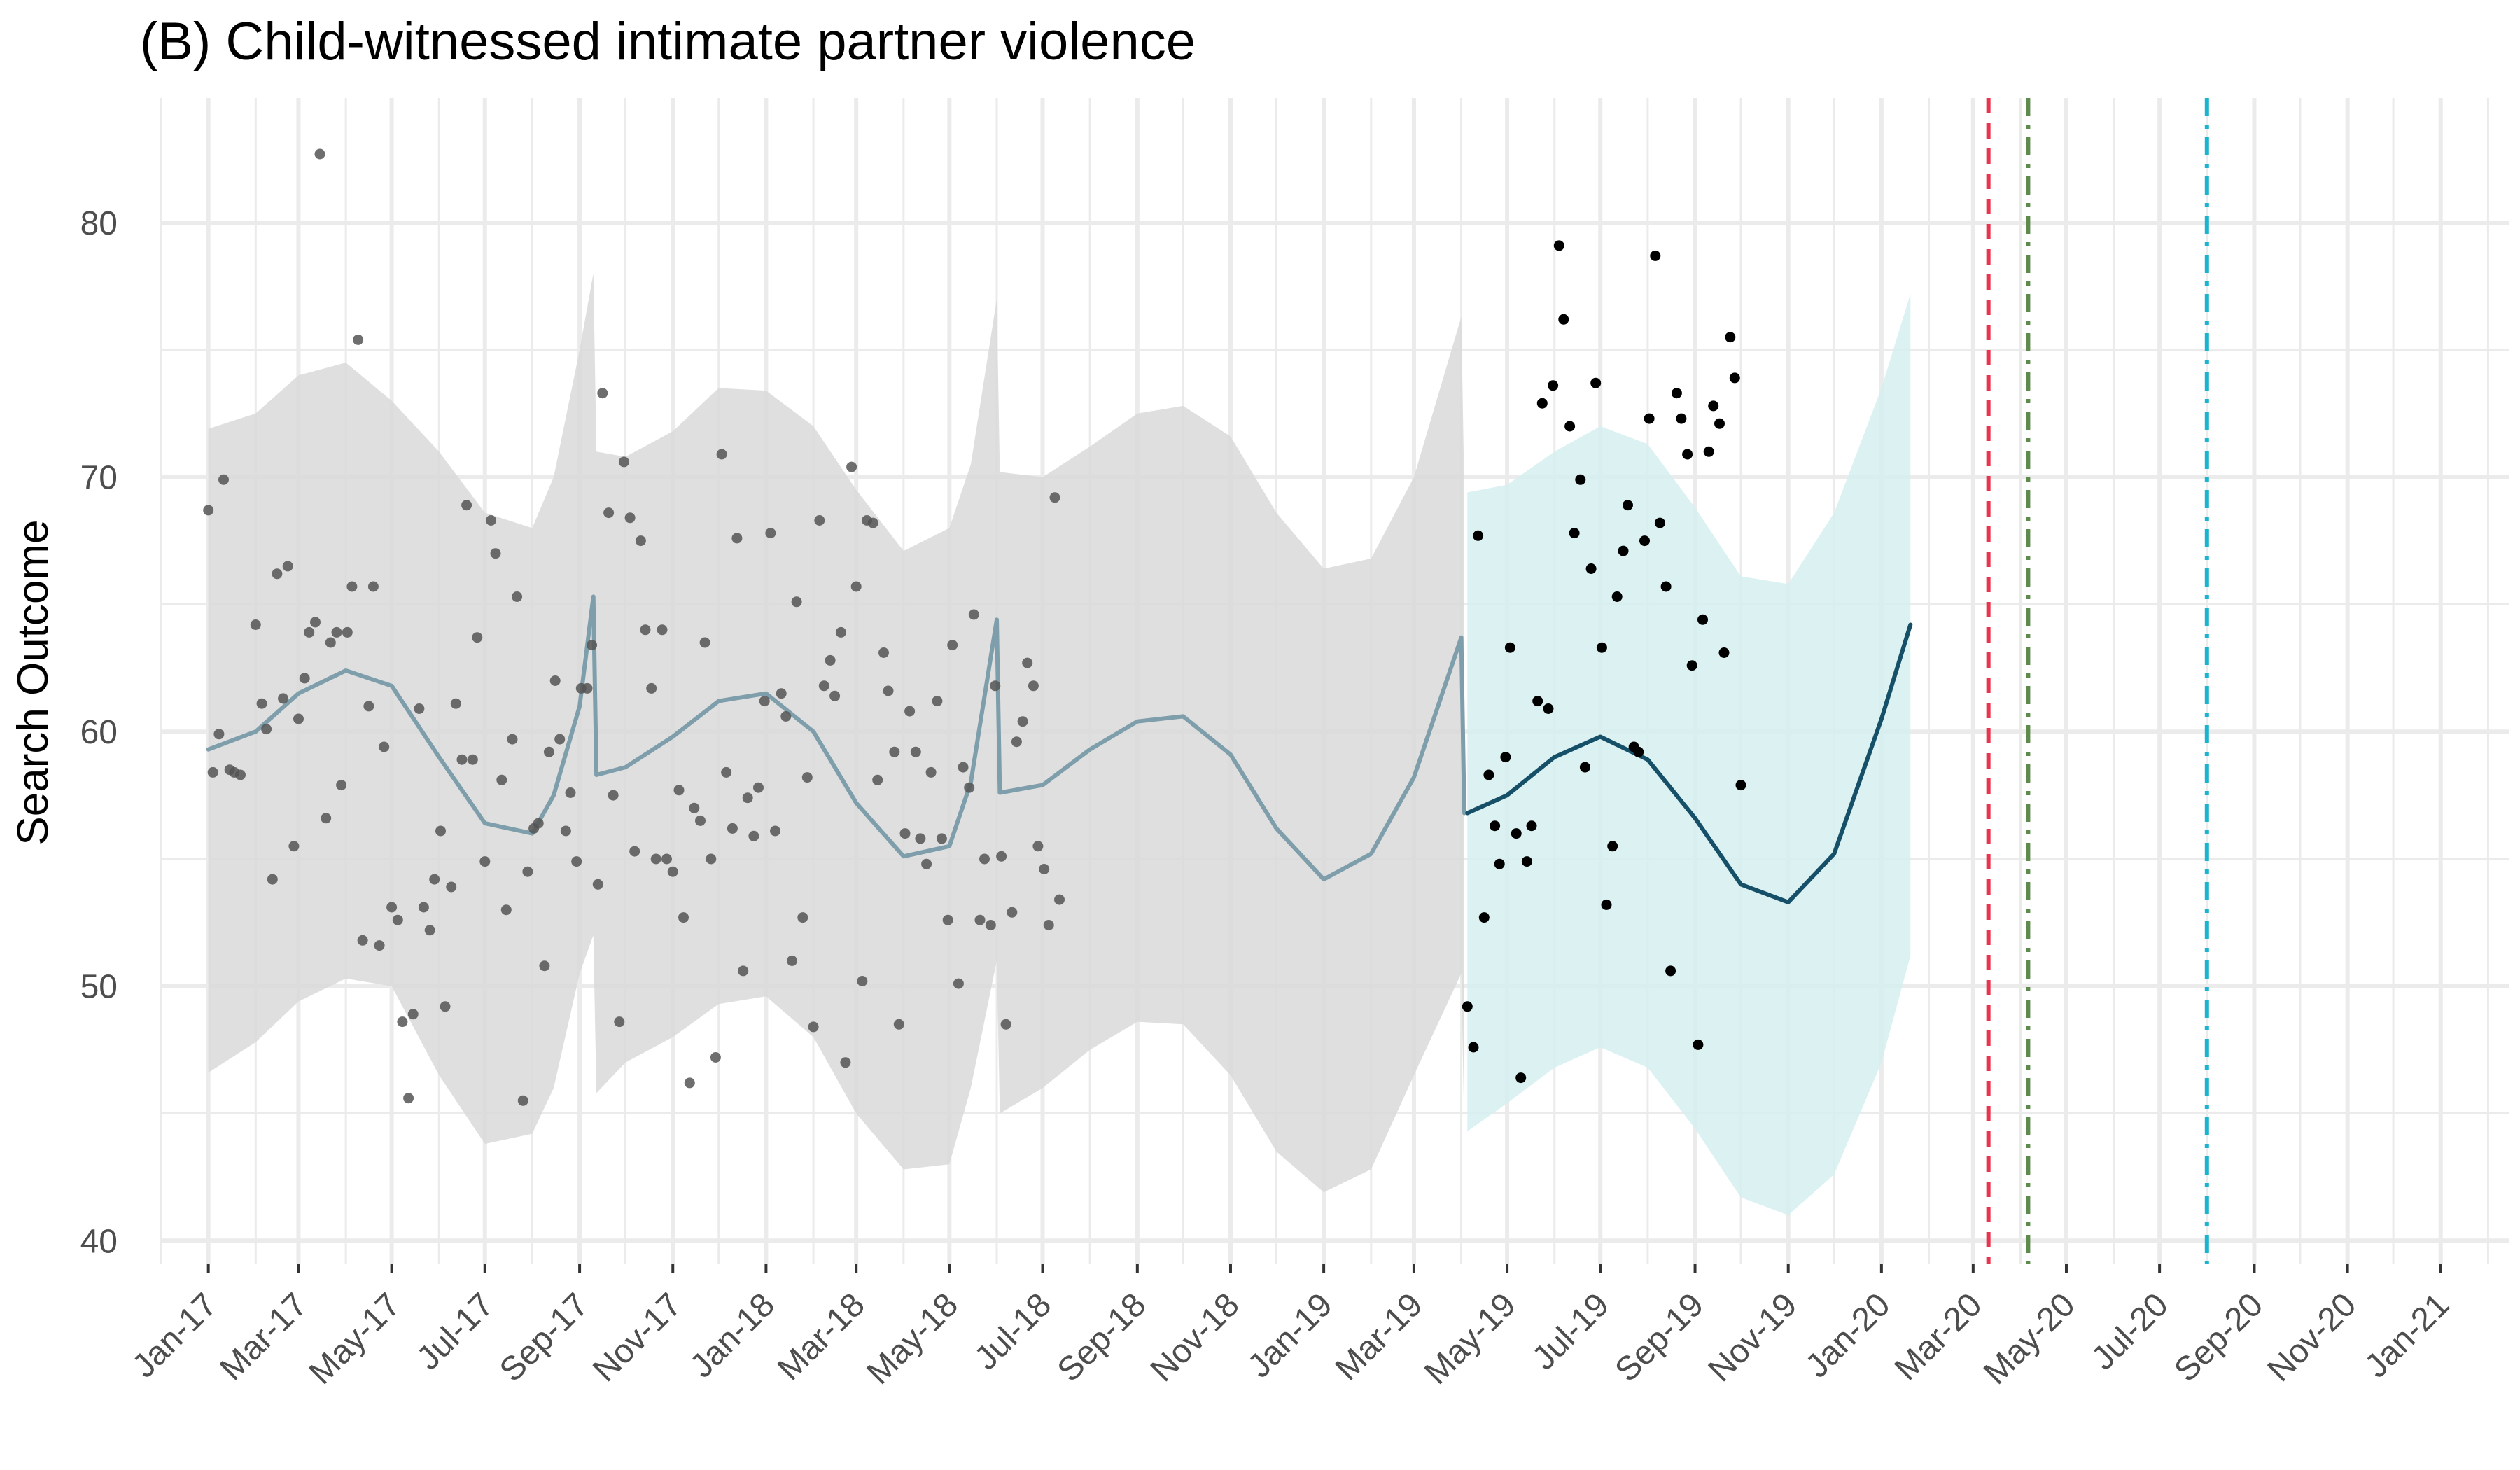  Describe the element at coordinates (2097, 681) in the screenshot. I see `reference-lines` at that location.